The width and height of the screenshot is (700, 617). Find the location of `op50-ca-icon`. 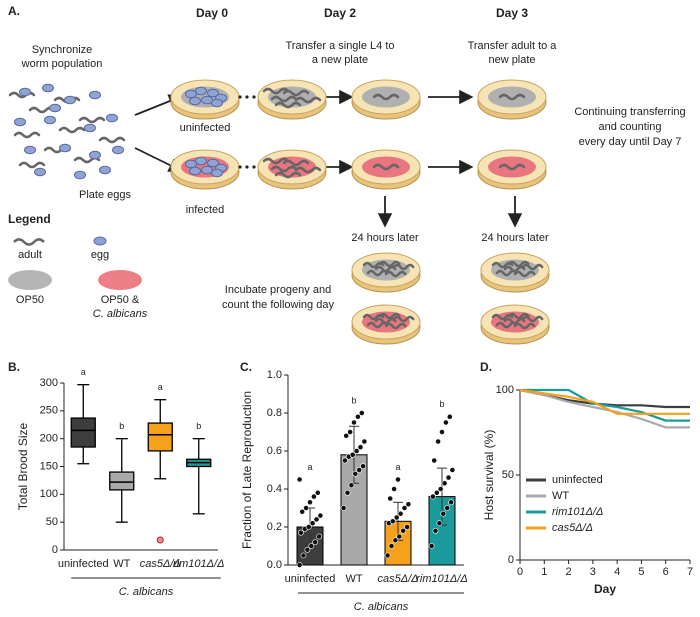

op50-ca-icon is located at coordinates (120, 280).